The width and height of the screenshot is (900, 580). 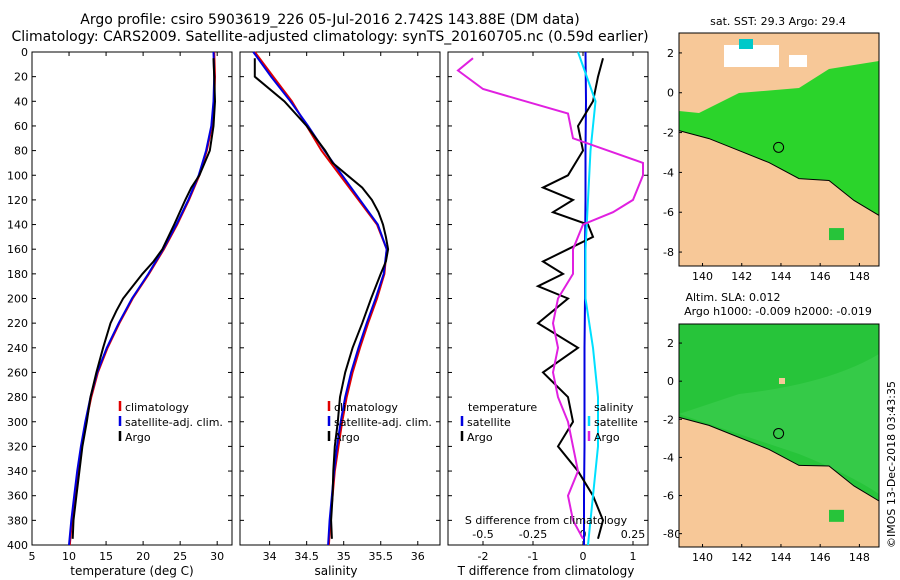 What do you see at coordinates (483, 556) in the screenshot?
I see `x-tick-label: -2` at bounding box center [483, 556].